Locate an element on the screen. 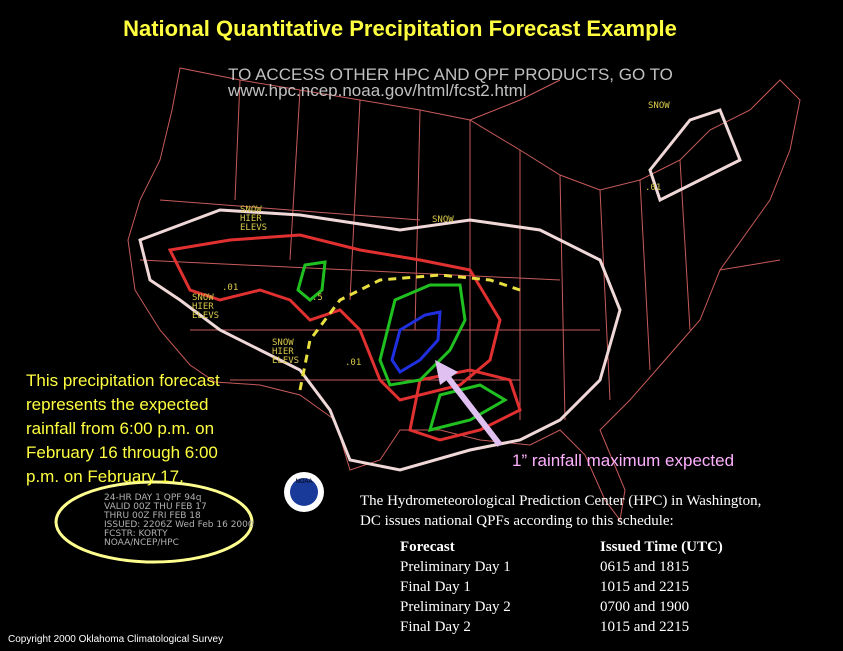  table-cell: 0615 and 1815 is located at coordinates (644, 567).